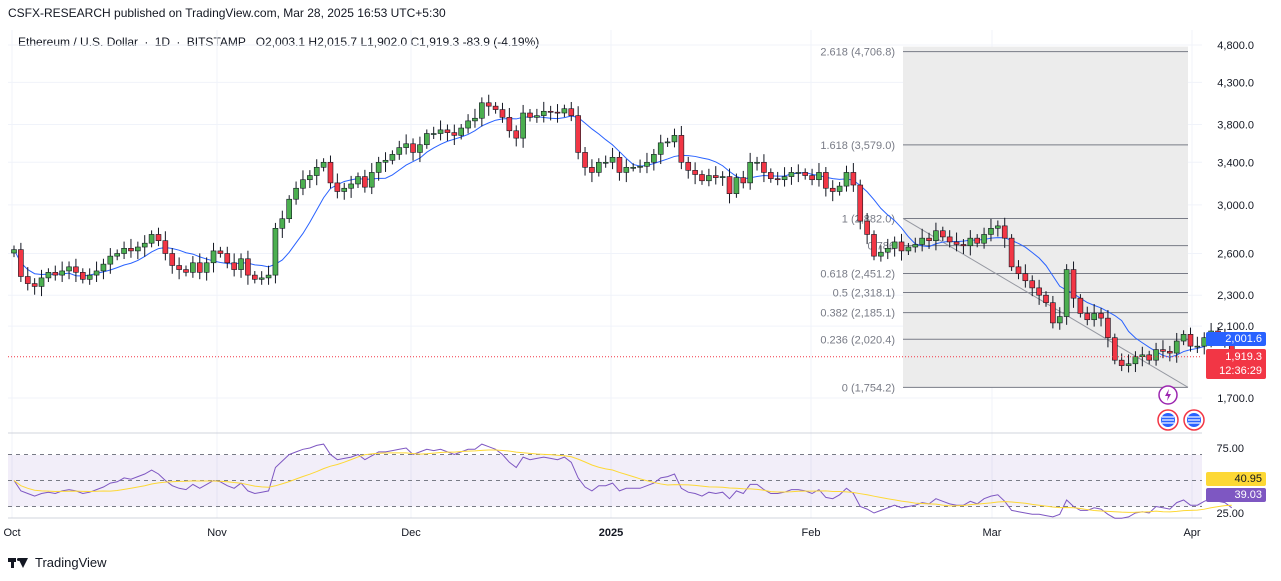  Describe the element at coordinates (57, 562) in the screenshot. I see `footer-brand: TradingView` at that location.